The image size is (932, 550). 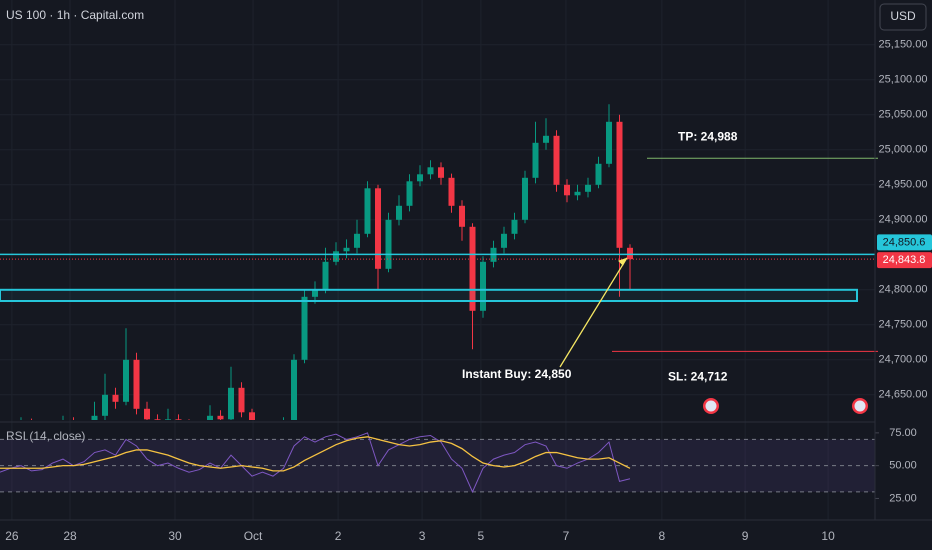 What do you see at coordinates (903, 150) in the screenshot?
I see `y-tick-label: 25,000.00` at bounding box center [903, 150].